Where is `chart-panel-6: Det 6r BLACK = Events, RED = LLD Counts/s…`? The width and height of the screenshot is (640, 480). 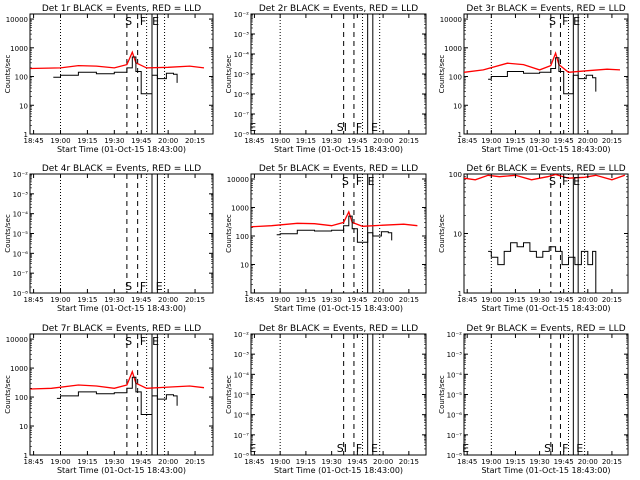
chart-panel-6: Det 6r BLACK = Events, RED = LLD Counts/s… is located at coordinates (533, 238).